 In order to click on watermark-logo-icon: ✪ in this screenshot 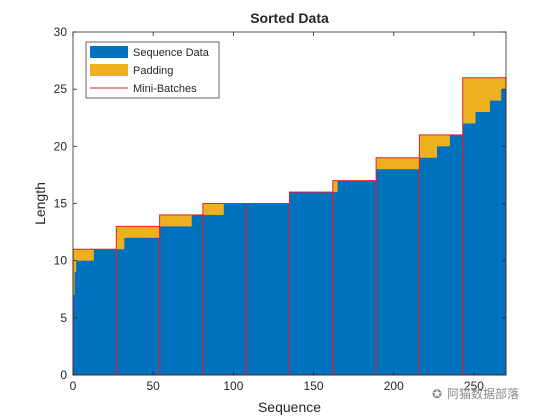, I will do `click(437, 394)`.